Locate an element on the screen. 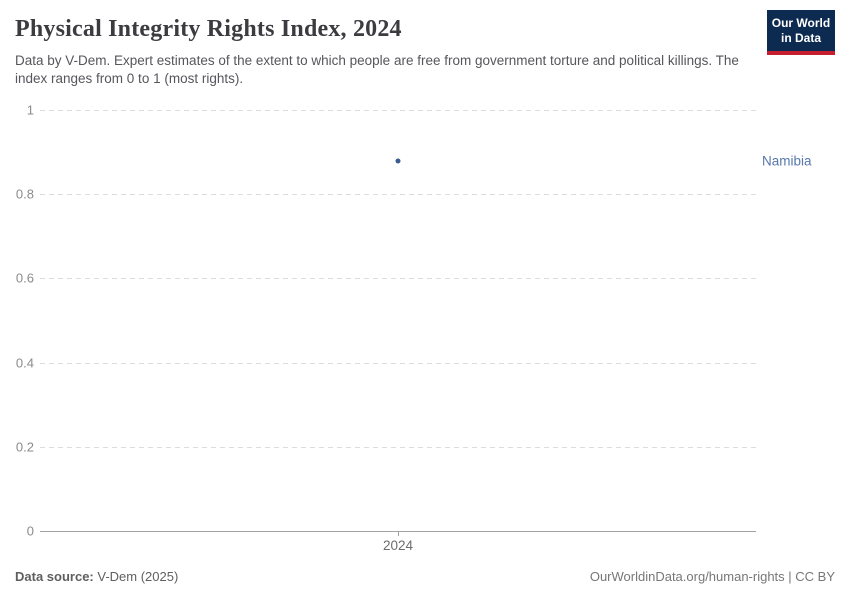 The width and height of the screenshot is (850, 600). page-title: Physical Integrity Rights Index, 2024 is located at coordinates (208, 29).